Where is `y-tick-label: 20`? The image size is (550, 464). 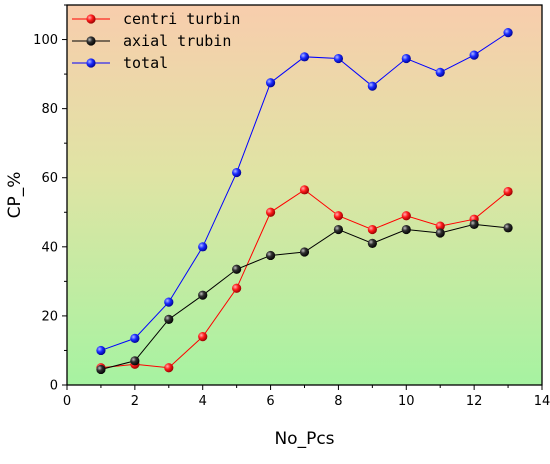 y-tick-label: 20 is located at coordinates (49, 316).